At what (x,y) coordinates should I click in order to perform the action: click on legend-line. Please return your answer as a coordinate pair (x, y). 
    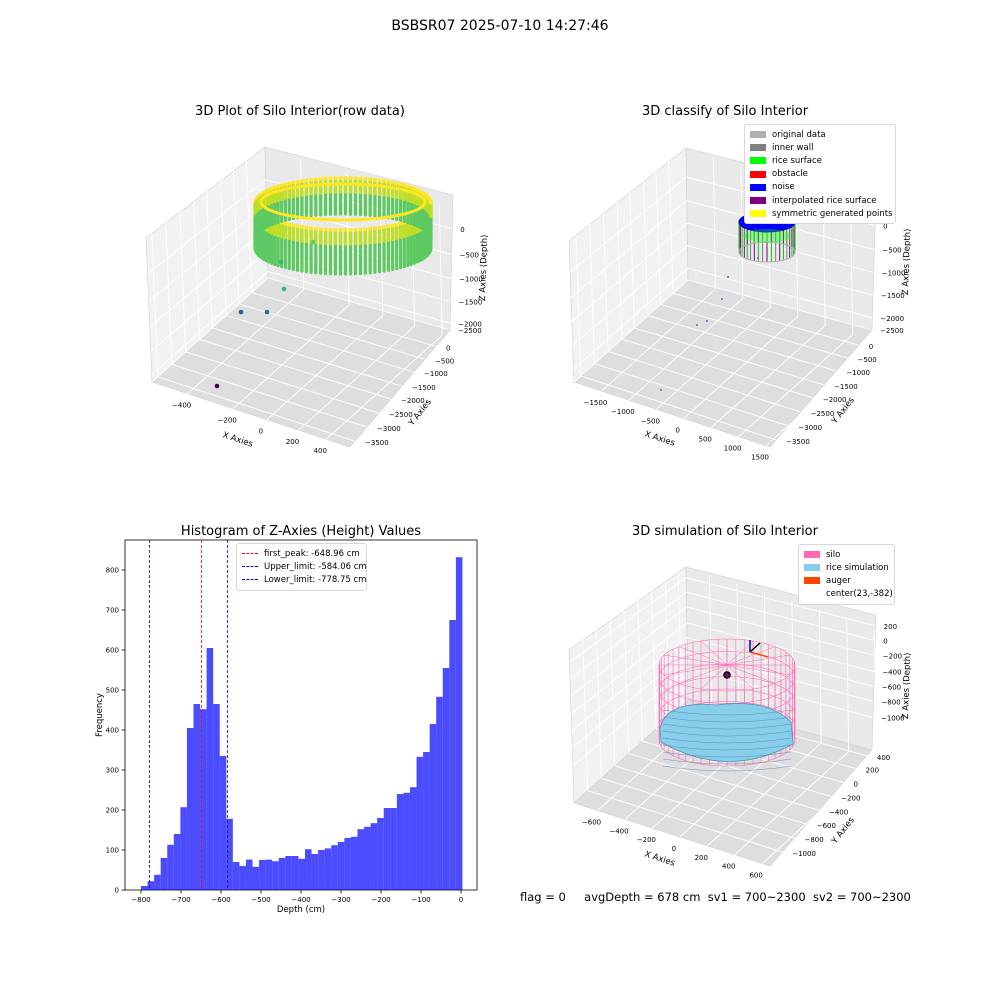
    Looking at the image, I should click on (250, 580).